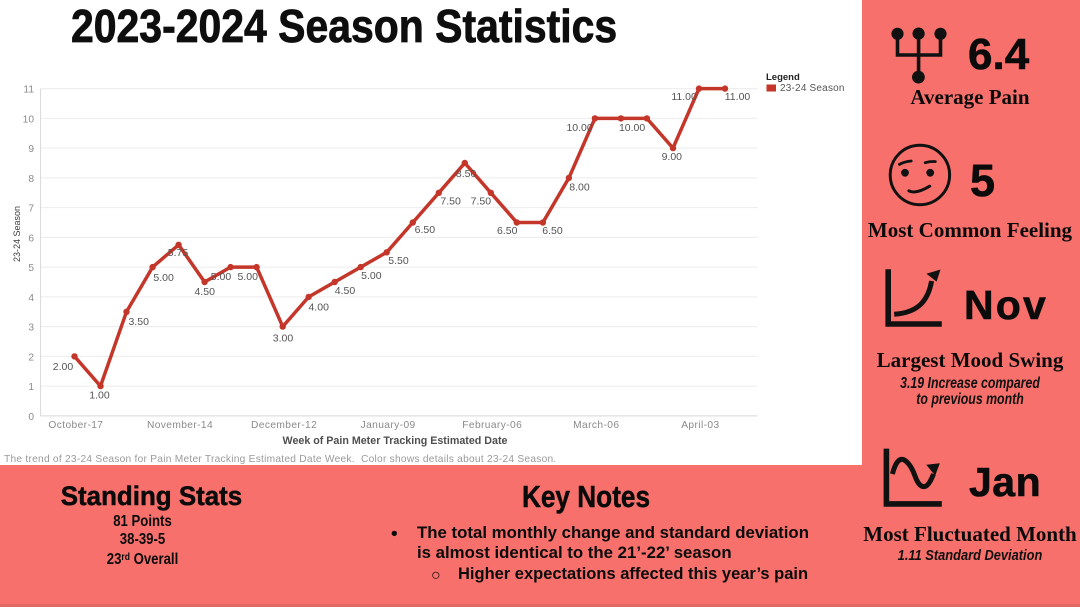 This screenshot has width=1080, height=607. Describe the element at coordinates (31, 209) in the screenshot. I see `svg-text: 7` at that location.